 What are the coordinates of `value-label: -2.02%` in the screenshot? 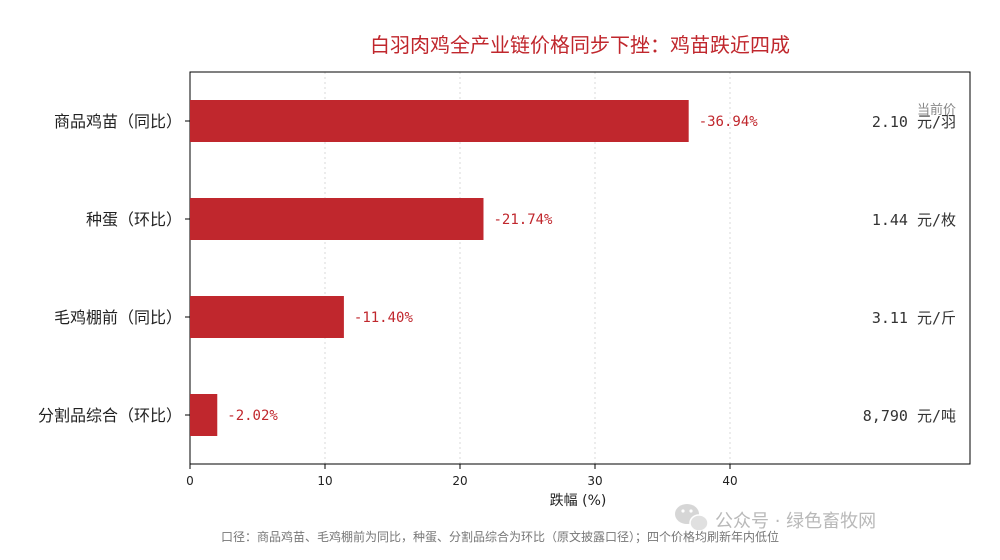 It's located at (252, 416).